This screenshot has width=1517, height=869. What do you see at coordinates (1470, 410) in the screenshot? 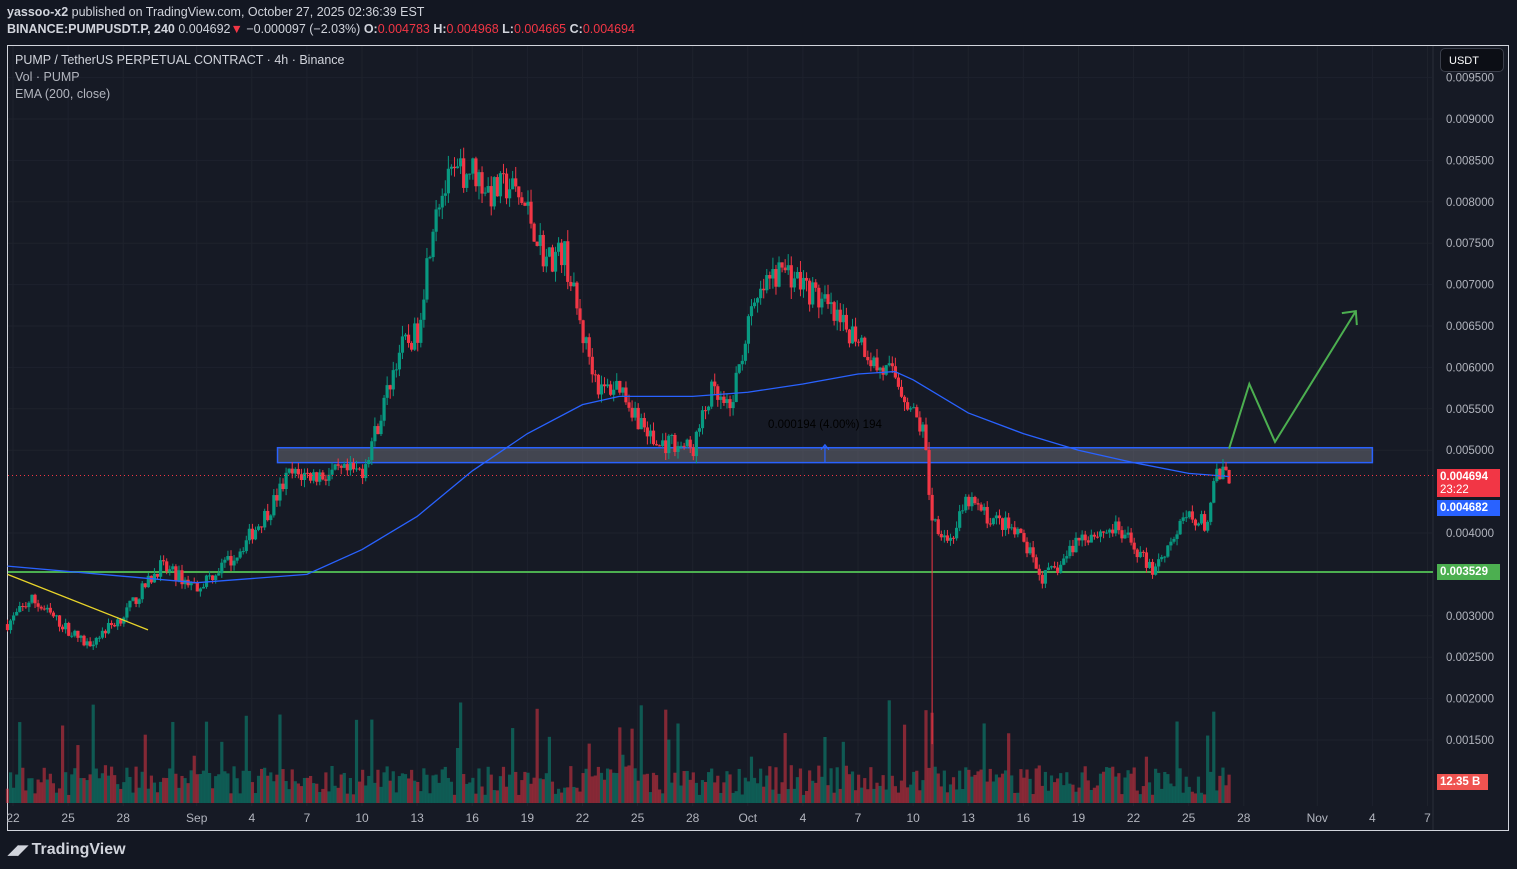
I see `price-tick-label: 0.005500` at bounding box center [1470, 410].